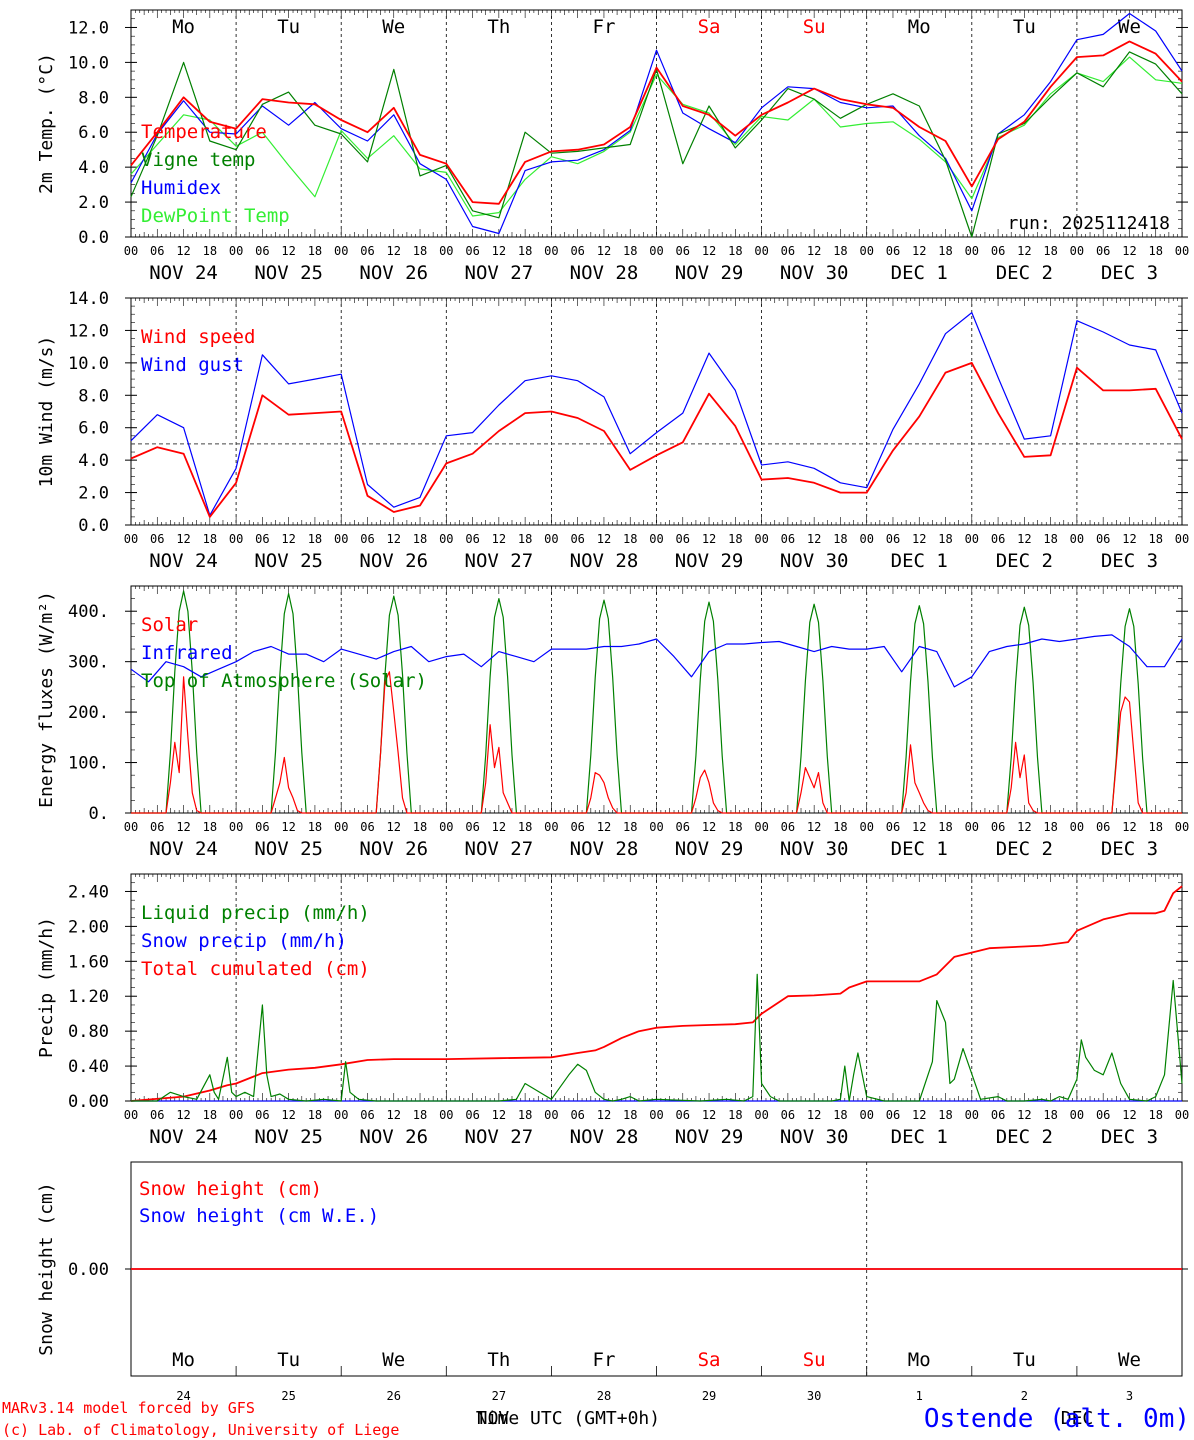 The width and height of the screenshot is (1194, 1440). Describe the element at coordinates (1129, 1360) in the screenshot. I see `weekday-label: We` at that location.